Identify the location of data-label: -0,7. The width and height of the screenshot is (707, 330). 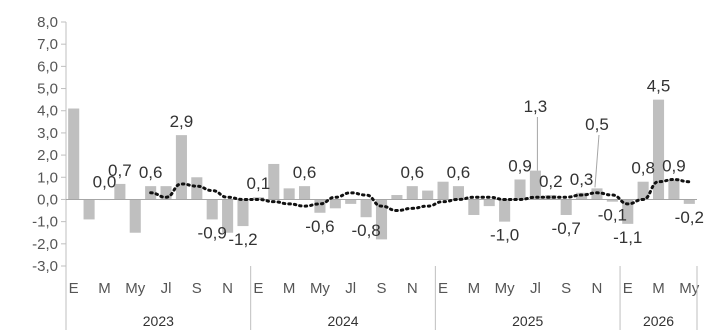
(566, 228).